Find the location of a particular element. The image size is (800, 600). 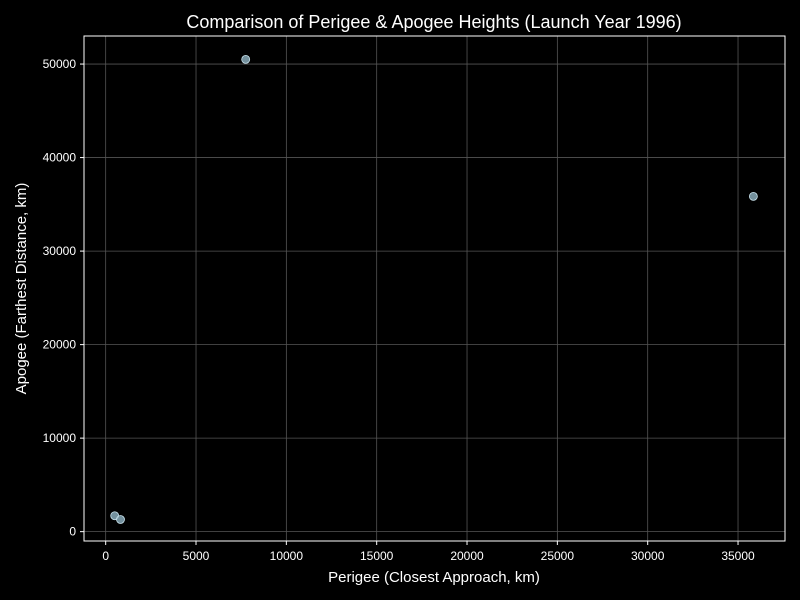

x-tick-label: 35000 is located at coordinates (738, 556).